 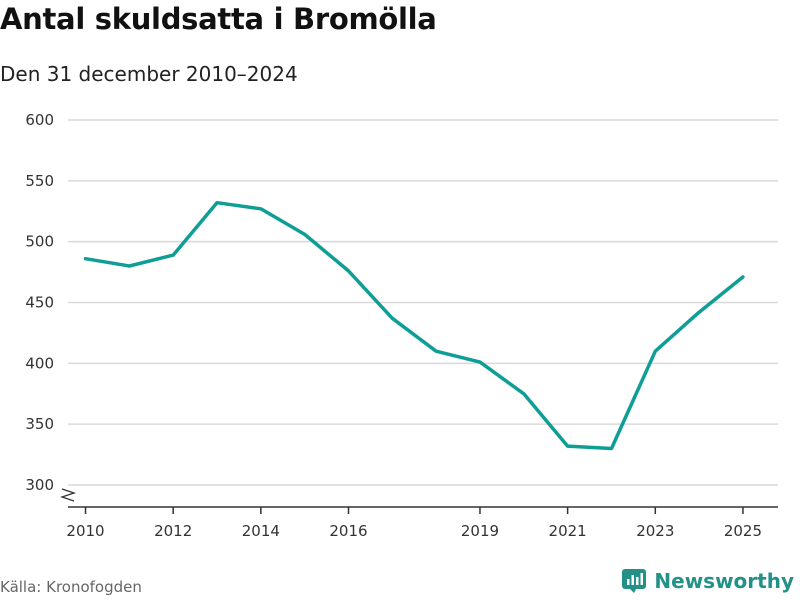 I want to click on y-tick-label-550: 550, so click(x=39, y=181).